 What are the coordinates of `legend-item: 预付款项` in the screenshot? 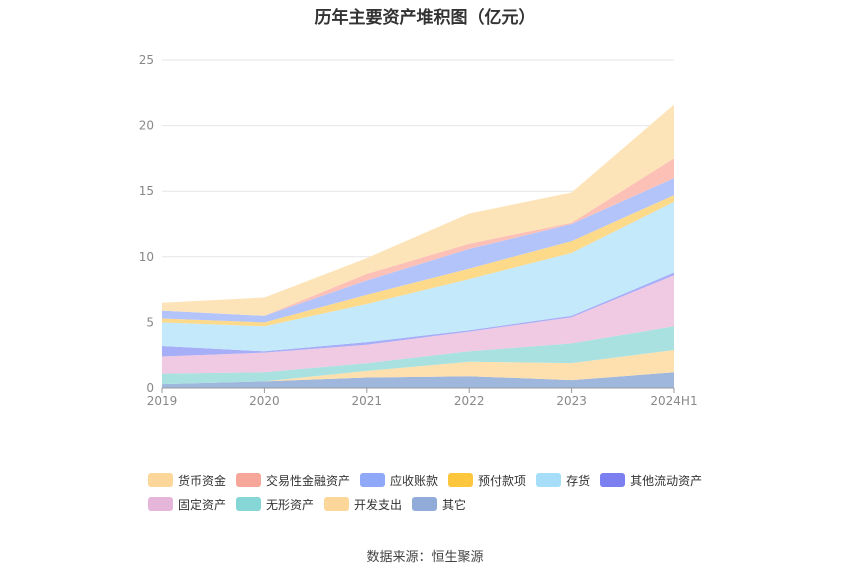 It's located at (487, 480).